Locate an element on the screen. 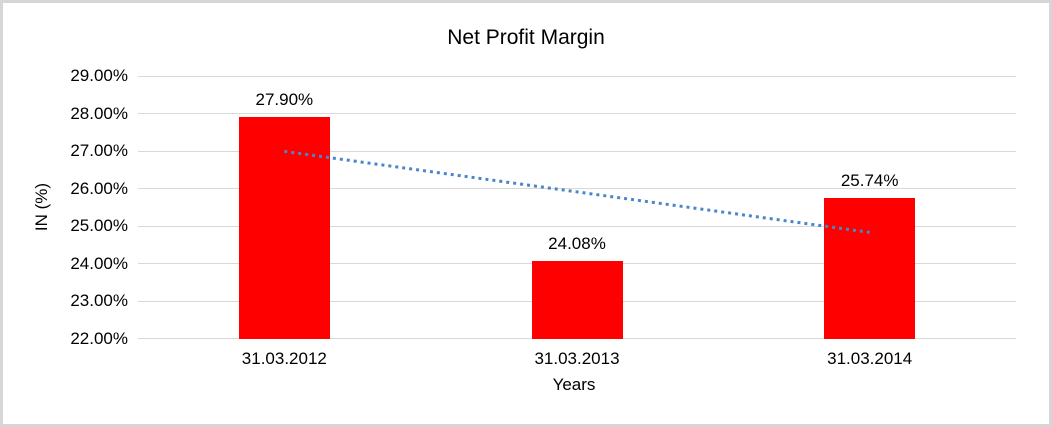  y-tick-label: 29.00% is located at coordinates (99, 75).